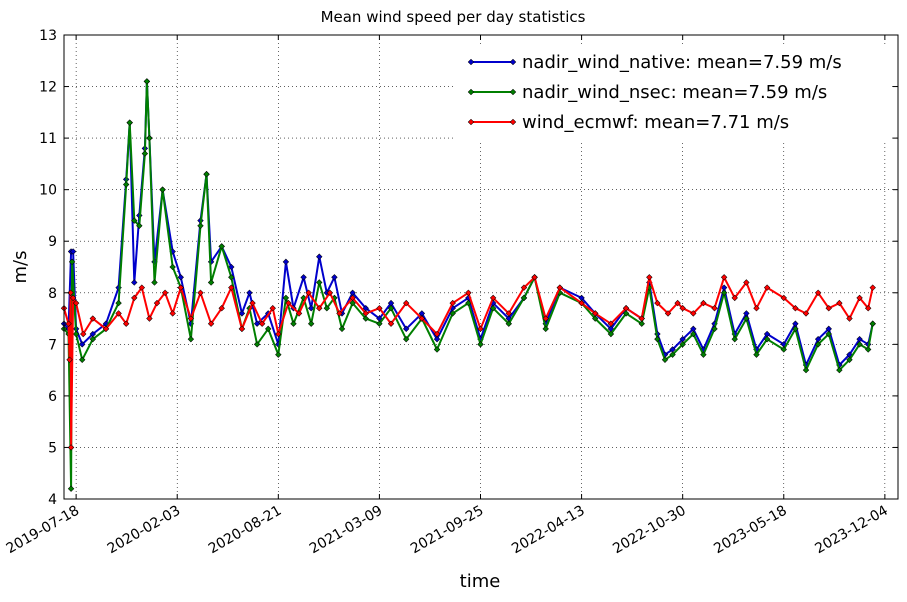 The image size is (907, 602). I want to click on y-tick-label: 4, so click(52, 500).